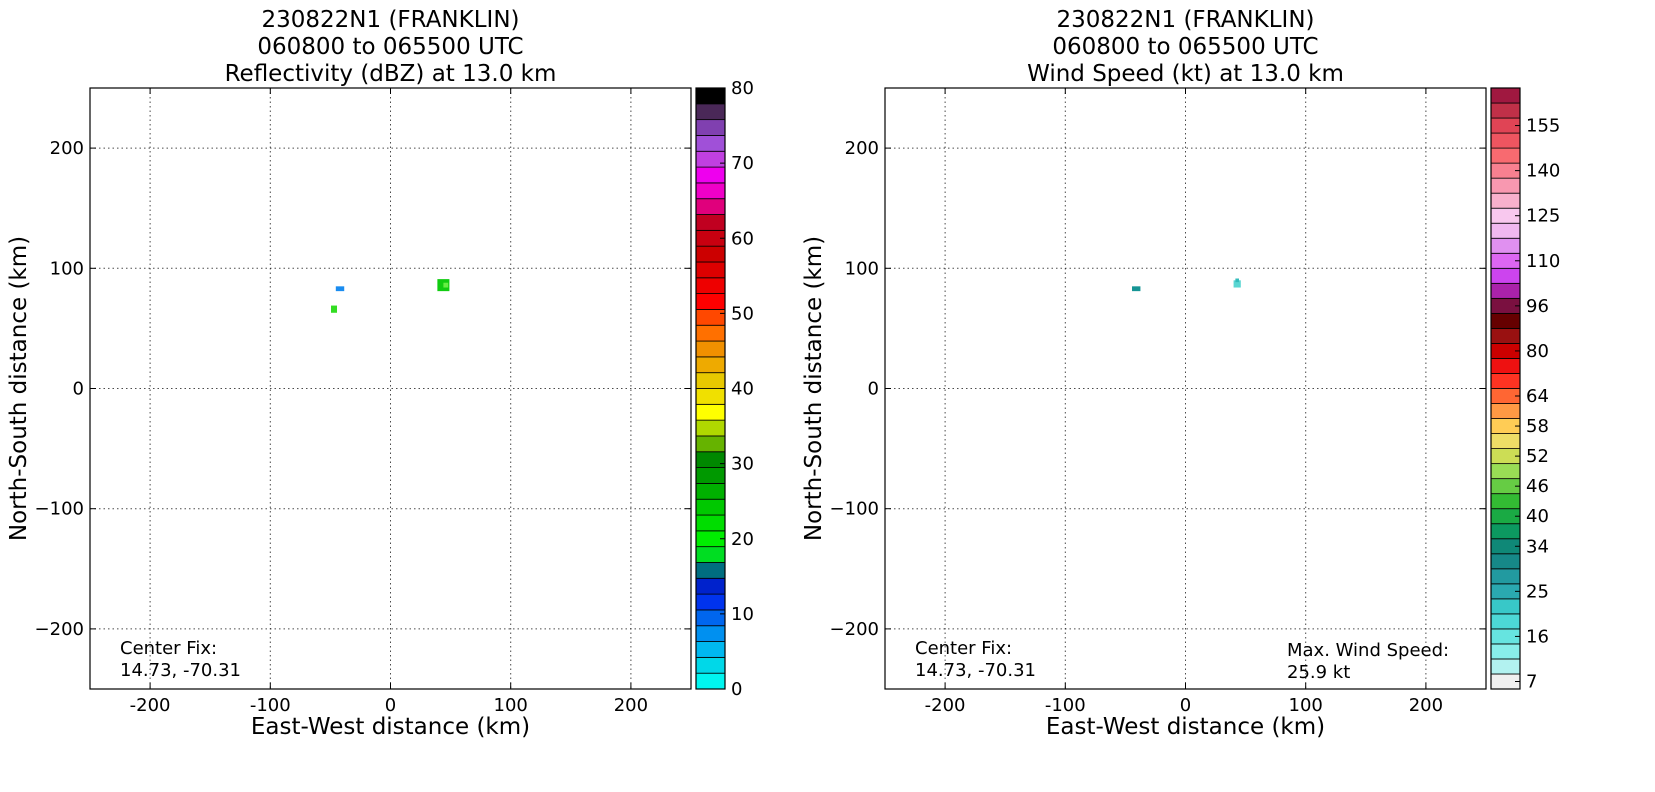 The image size is (1655, 792). What do you see at coordinates (742, 163) in the screenshot?
I see `colorbar-tick-label: 70` at bounding box center [742, 163].